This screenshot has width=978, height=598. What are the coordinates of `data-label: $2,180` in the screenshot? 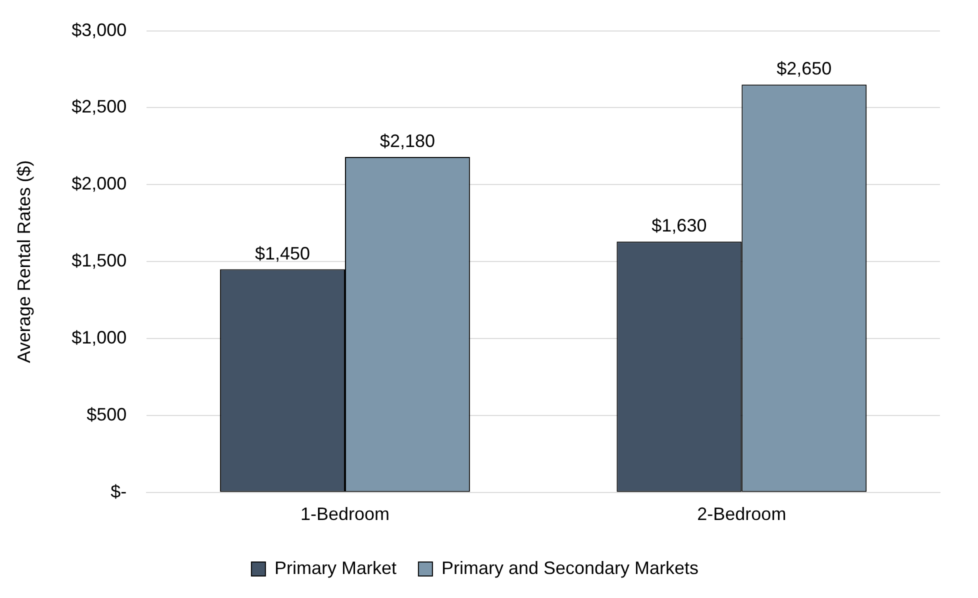 It's located at (407, 140).